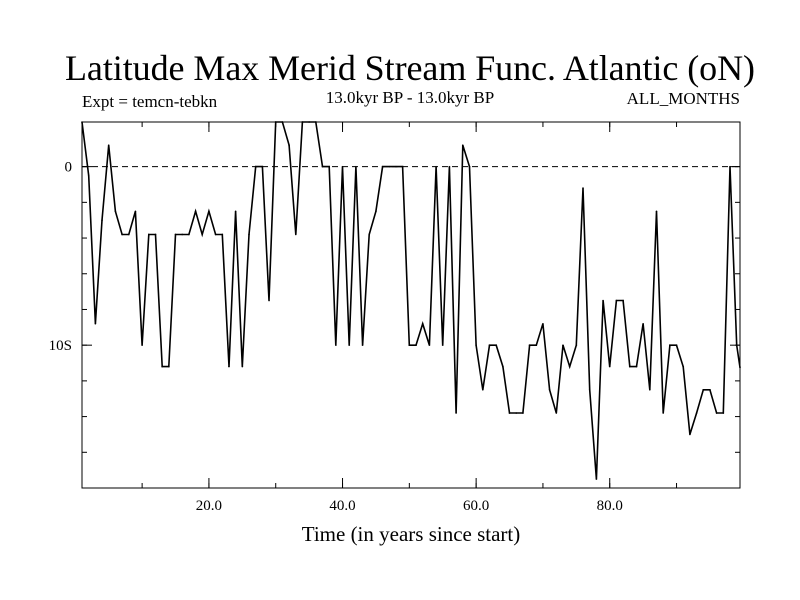  Describe the element at coordinates (683, 98) in the screenshot. I see `months-label: ALL_MONTHS` at that location.